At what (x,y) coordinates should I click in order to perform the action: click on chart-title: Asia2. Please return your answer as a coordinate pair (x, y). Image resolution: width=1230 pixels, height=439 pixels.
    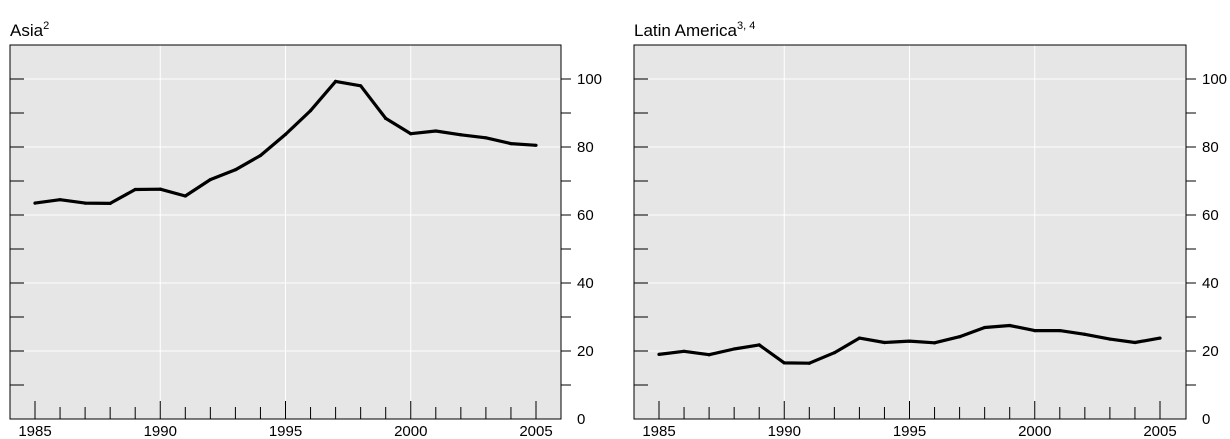
    Looking at the image, I should click on (29, 30).